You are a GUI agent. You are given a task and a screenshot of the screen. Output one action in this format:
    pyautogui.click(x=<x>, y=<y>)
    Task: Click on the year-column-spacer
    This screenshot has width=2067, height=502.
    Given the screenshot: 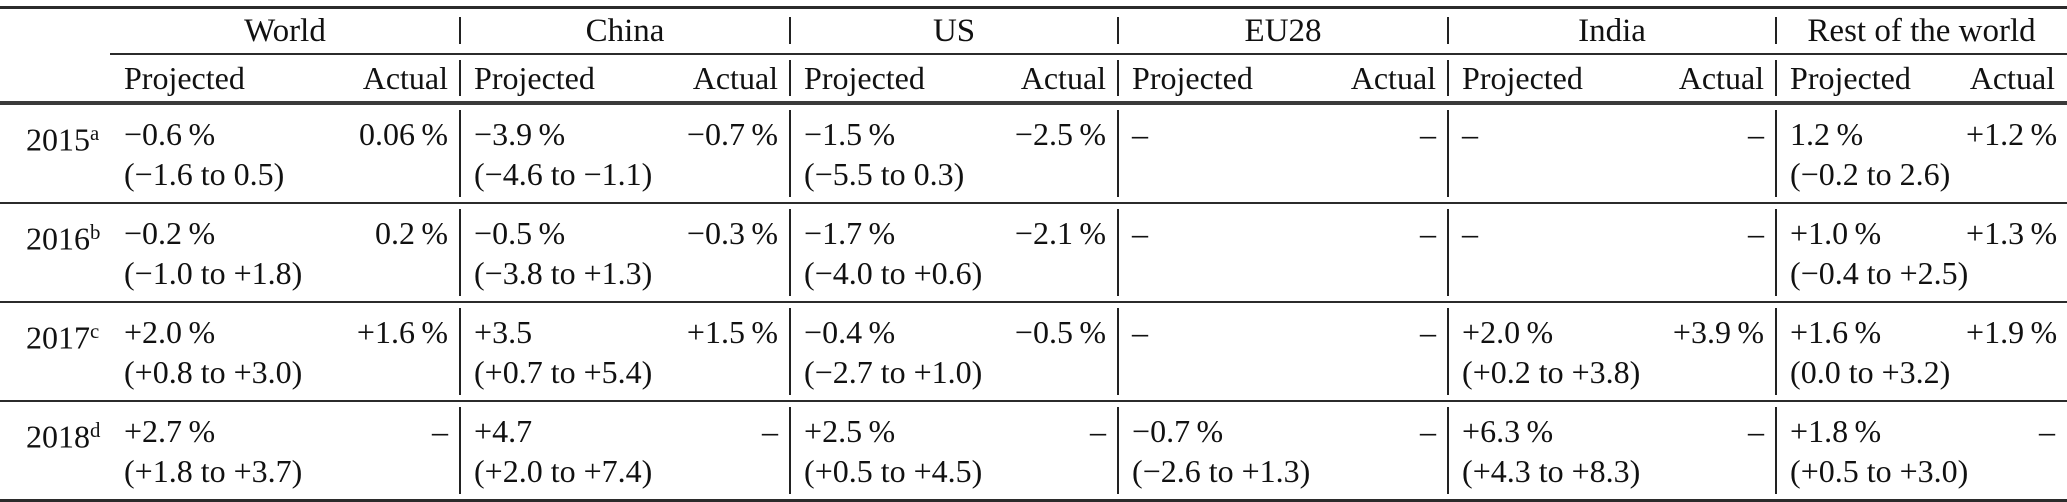 What is the action you would take?
    pyautogui.click(x=55, y=31)
    